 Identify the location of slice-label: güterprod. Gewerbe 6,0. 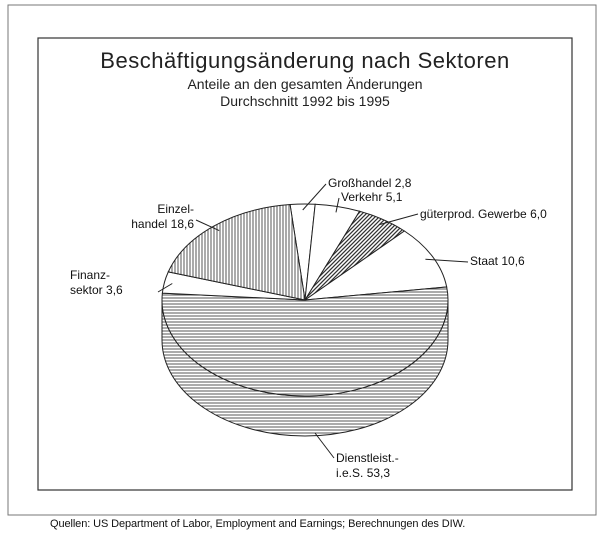
(483, 214).